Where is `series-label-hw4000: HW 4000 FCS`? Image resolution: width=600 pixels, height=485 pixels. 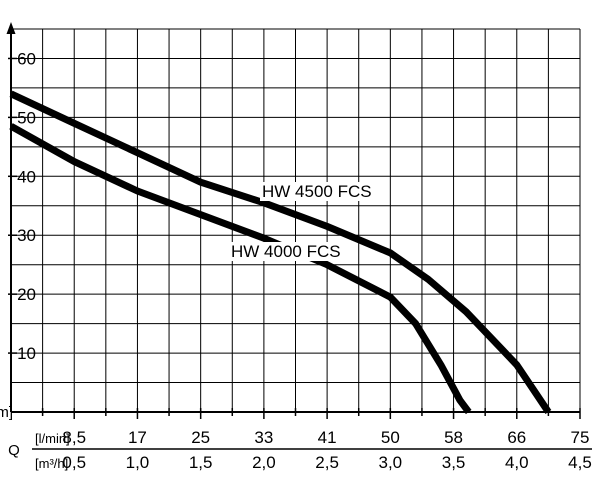
series-label-hw4000: HW 4000 FCS is located at coordinates (286, 251).